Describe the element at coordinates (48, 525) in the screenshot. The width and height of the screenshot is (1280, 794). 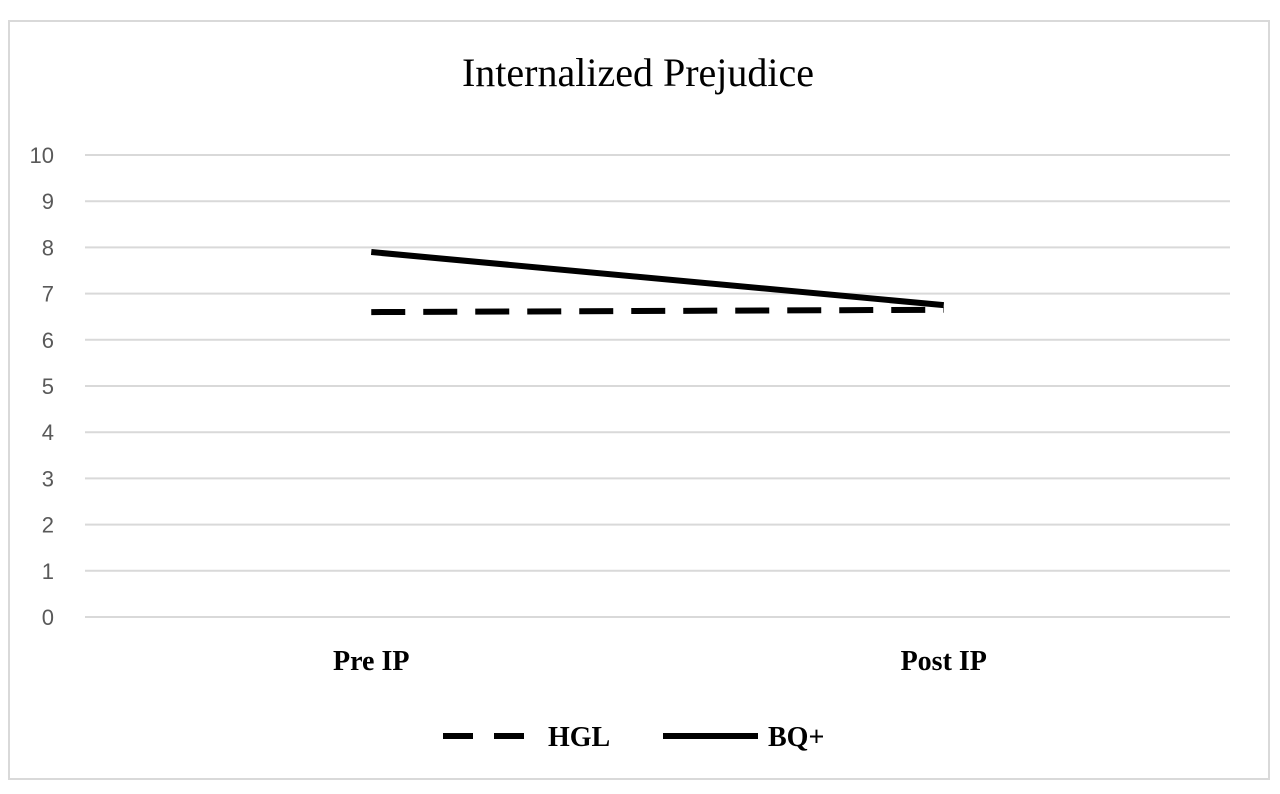
I see `y-tick-label: 2` at that location.